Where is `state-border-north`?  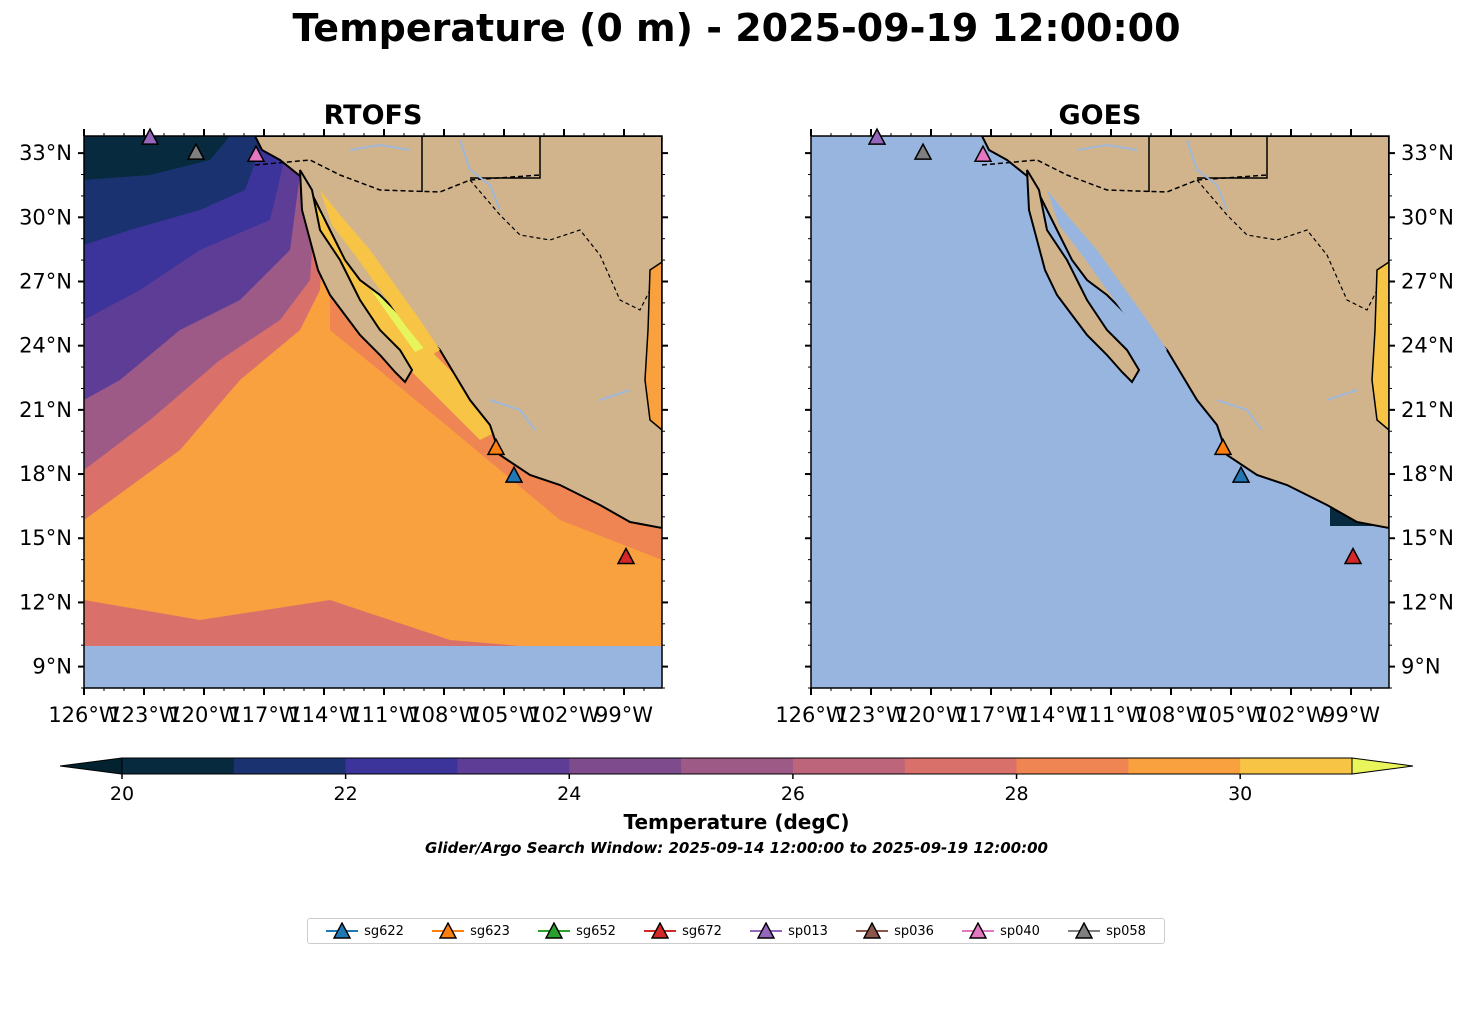 state-border-north is located at coordinates (397, 176).